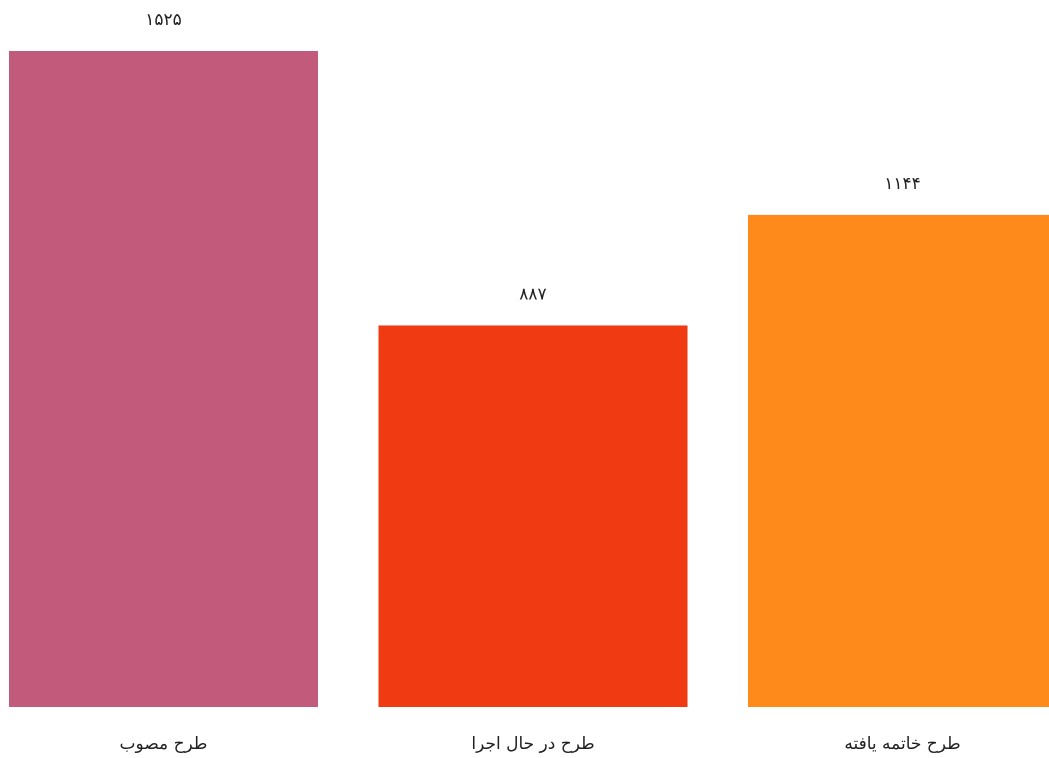 This screenshot has height=758, width=1049. Describe the element at coordinates (902, 744) in the screenshot. I see `category-label: طرح خاتمه یافته` at that location.